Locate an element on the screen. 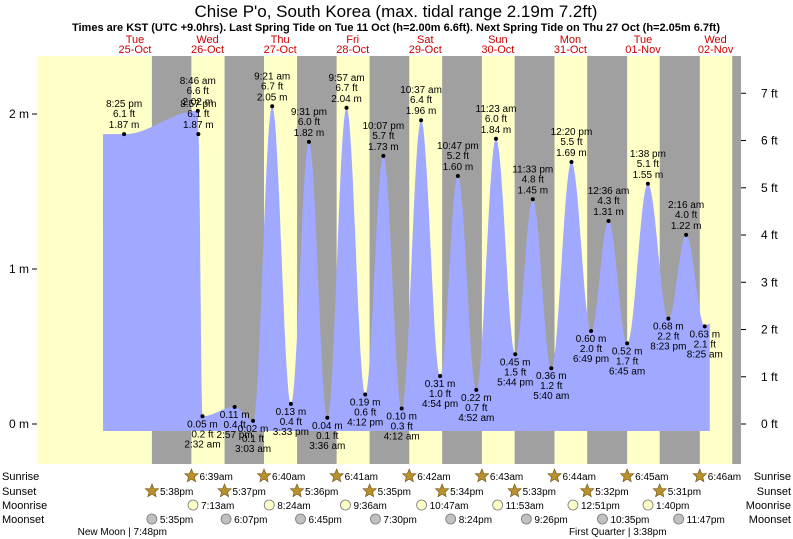 The image size is (793, 539). tide-time-label: 11:33 pm is located at coordinates (532, 169).